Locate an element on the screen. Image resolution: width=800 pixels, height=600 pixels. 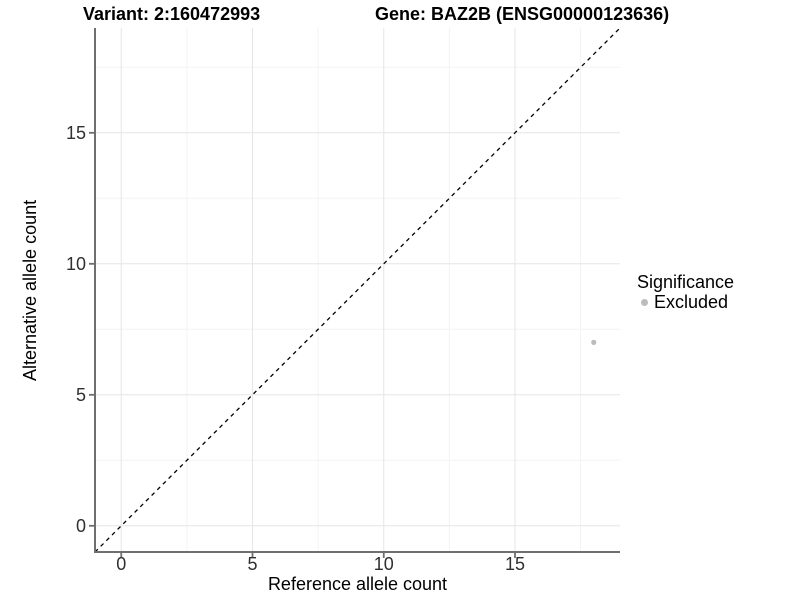
data-points is located at coordinates (594, 342).